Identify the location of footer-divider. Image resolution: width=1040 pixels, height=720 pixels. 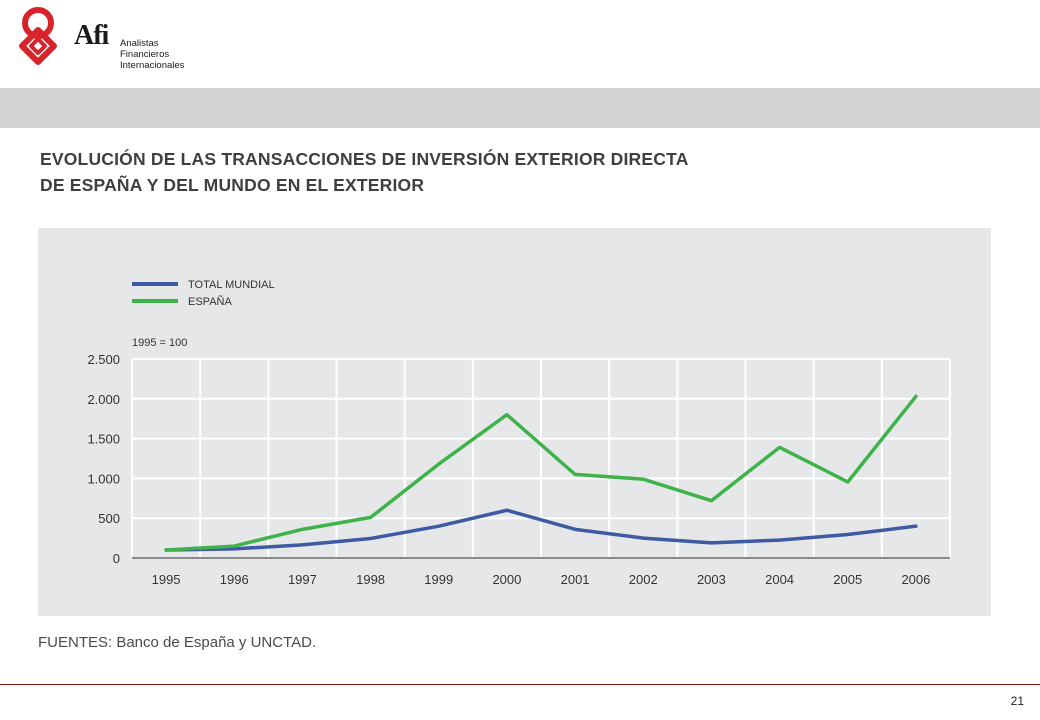
(520, 684).